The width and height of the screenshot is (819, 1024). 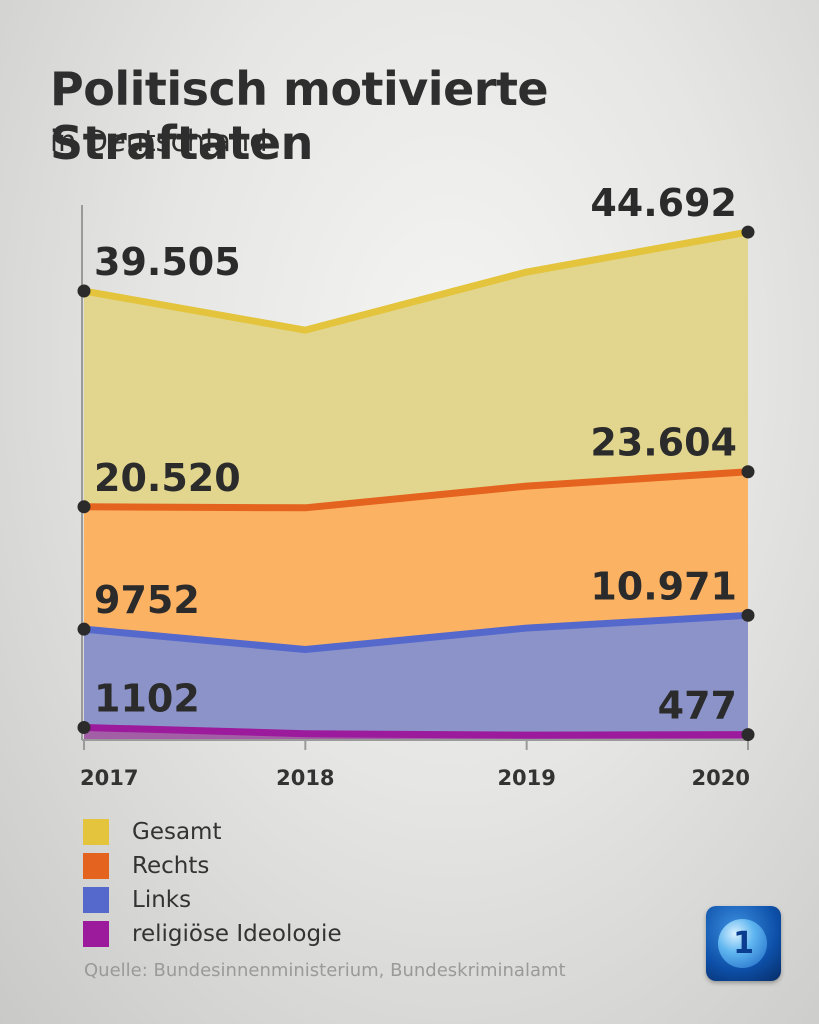 What do you see at coordinates (162, 900) in the screenshot?
I see `legend-label-links: Links` at bounding box center [162, 900].